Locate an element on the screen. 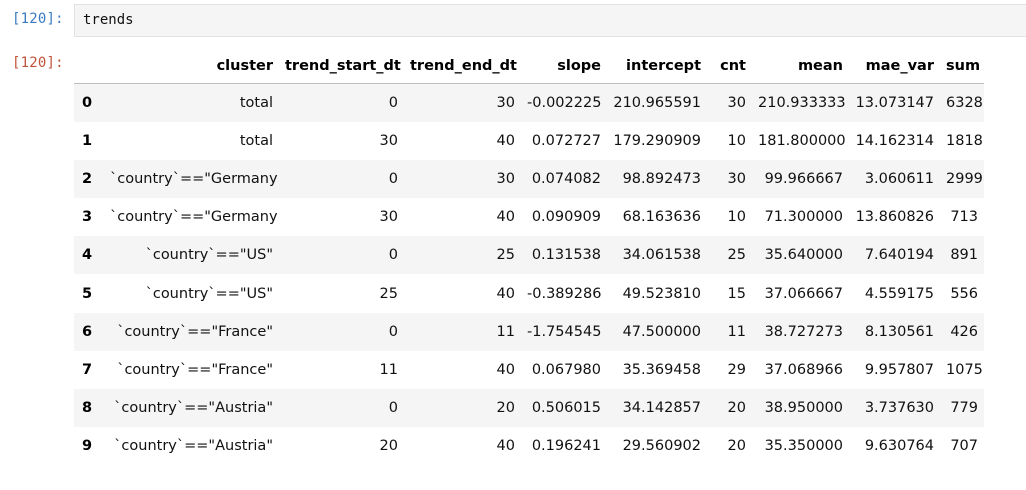 Image resolution: width=1026 pixels, height=490 pixels. cell-mae-var: 3.737630 is located at coordinates (899, 408).